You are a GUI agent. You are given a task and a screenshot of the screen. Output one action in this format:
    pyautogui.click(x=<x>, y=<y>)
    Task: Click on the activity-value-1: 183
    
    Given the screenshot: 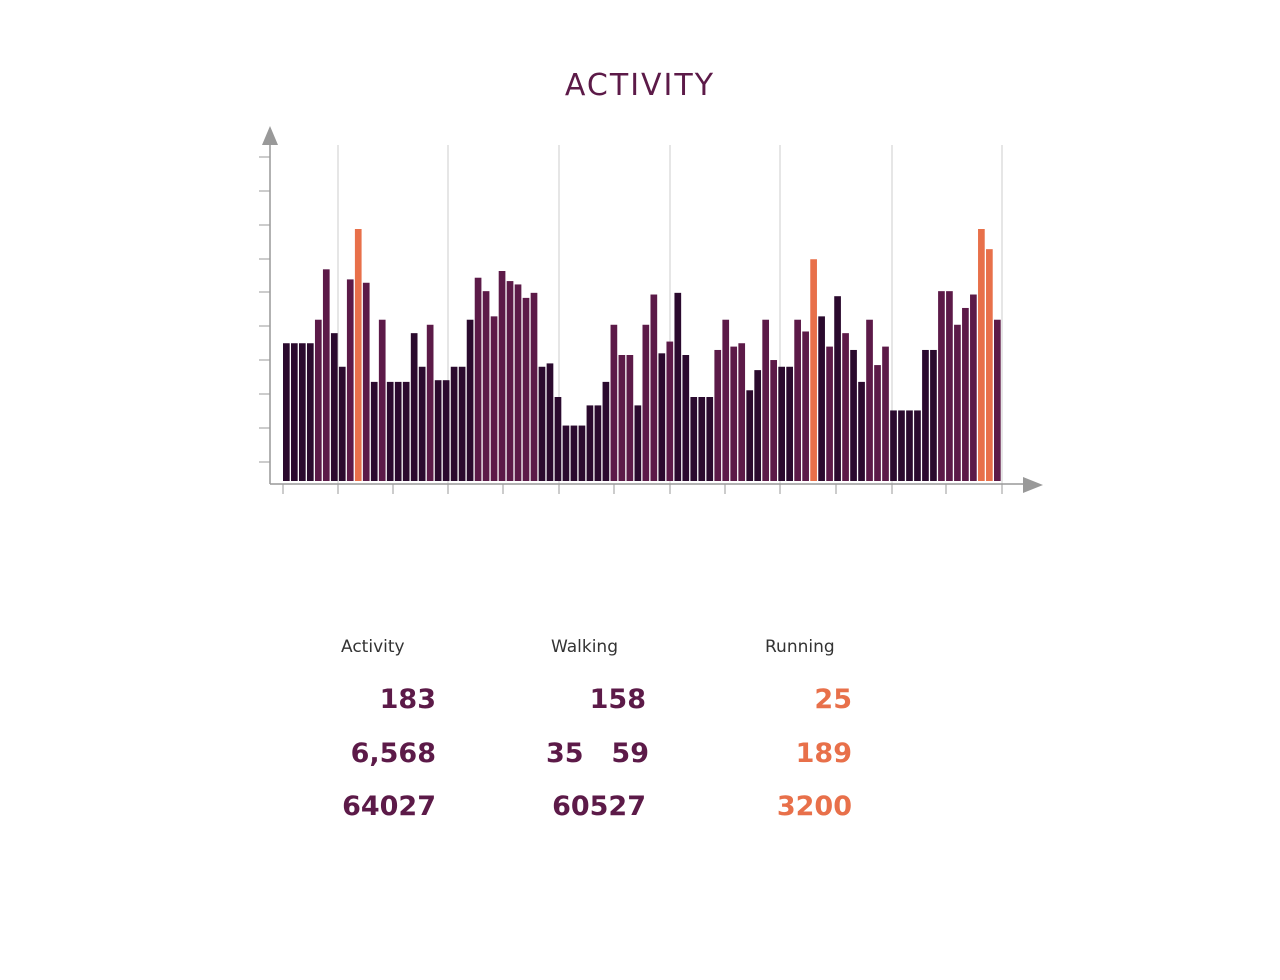 What is the action you would take?
    pyautogui.click(x=407, y=699)
    